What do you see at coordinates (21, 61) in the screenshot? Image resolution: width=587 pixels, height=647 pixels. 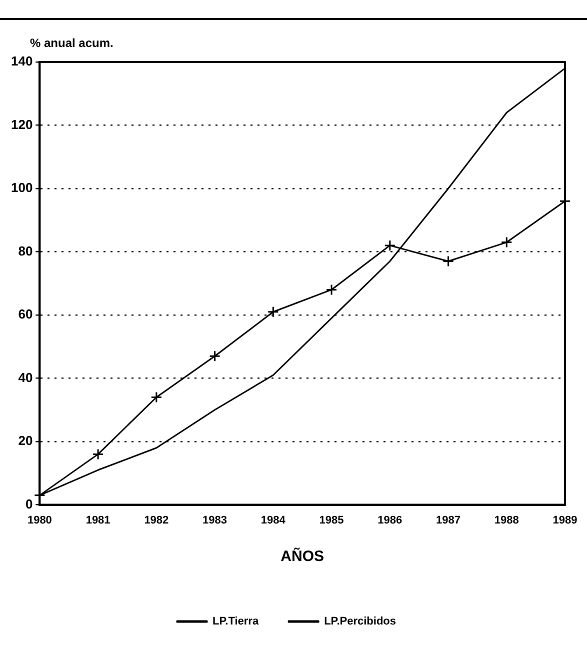 I see `y-tick-label: 140` at bounding box center [21, 61].